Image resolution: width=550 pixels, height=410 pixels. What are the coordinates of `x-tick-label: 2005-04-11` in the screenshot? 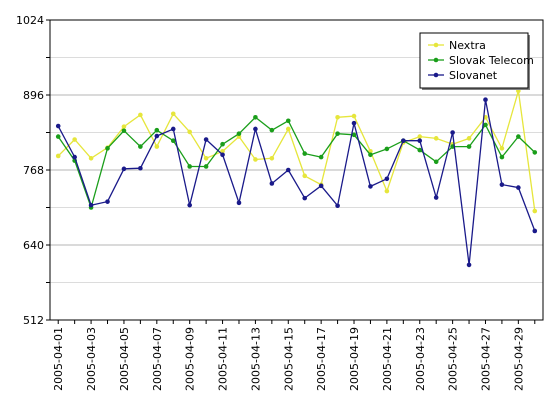 It's located at (223, 359).